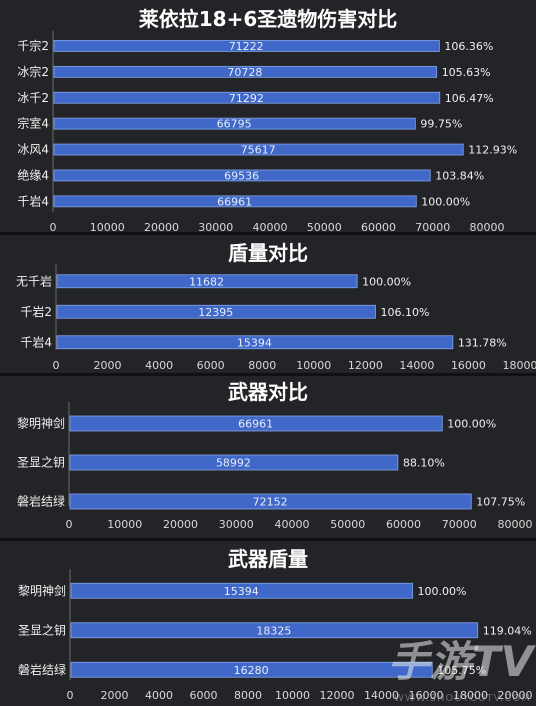  What do you see at coordinates (466, 72) in the screenshot?
I see `bar-percent-label: 105.63%` at bounding box center [466, 72].